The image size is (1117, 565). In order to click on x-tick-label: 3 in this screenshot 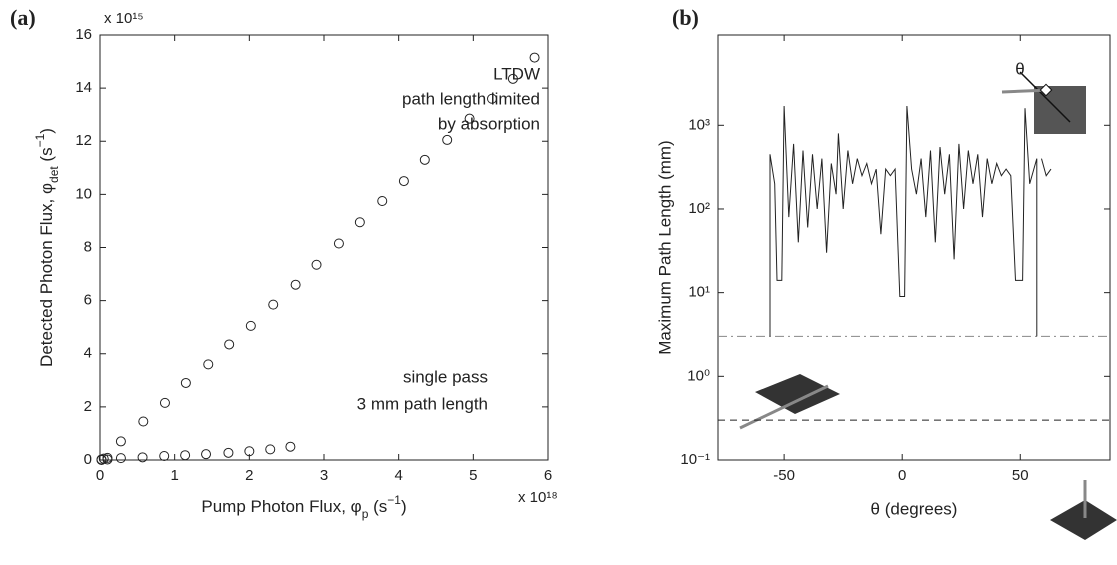, I will do `click(324, 475)`.